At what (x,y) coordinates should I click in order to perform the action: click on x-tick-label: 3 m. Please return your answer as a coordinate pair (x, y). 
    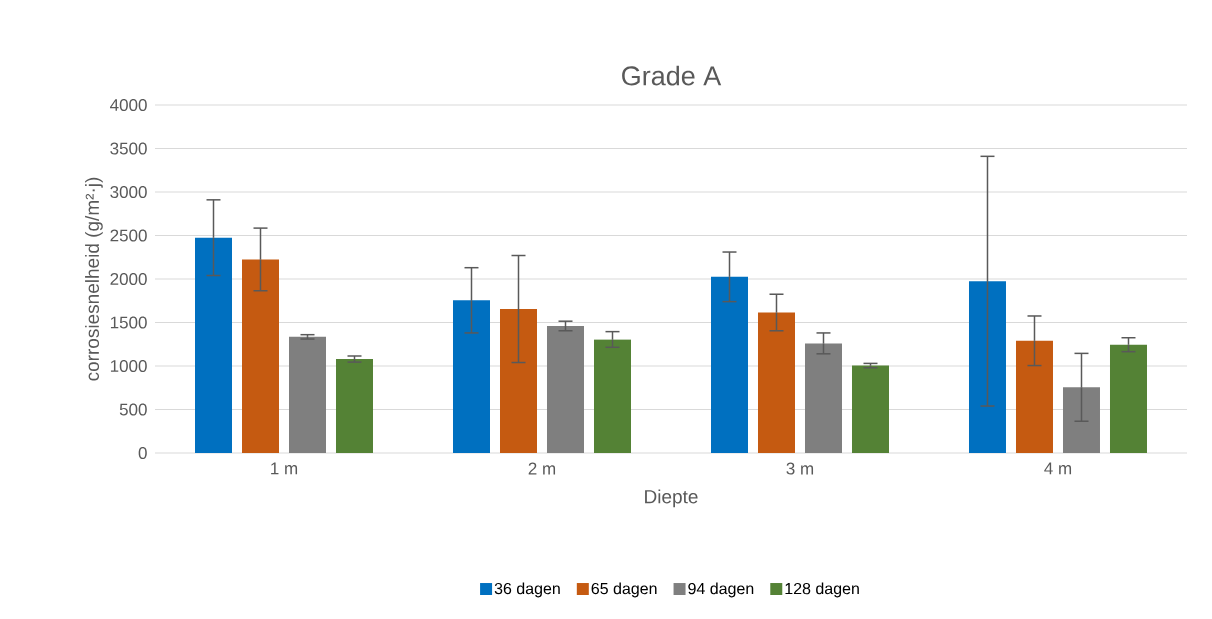
    Looking at the image, I should click on (800, 468).